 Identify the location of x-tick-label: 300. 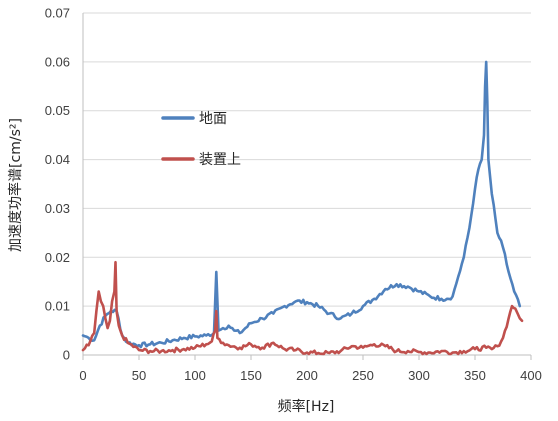
(419, 375).